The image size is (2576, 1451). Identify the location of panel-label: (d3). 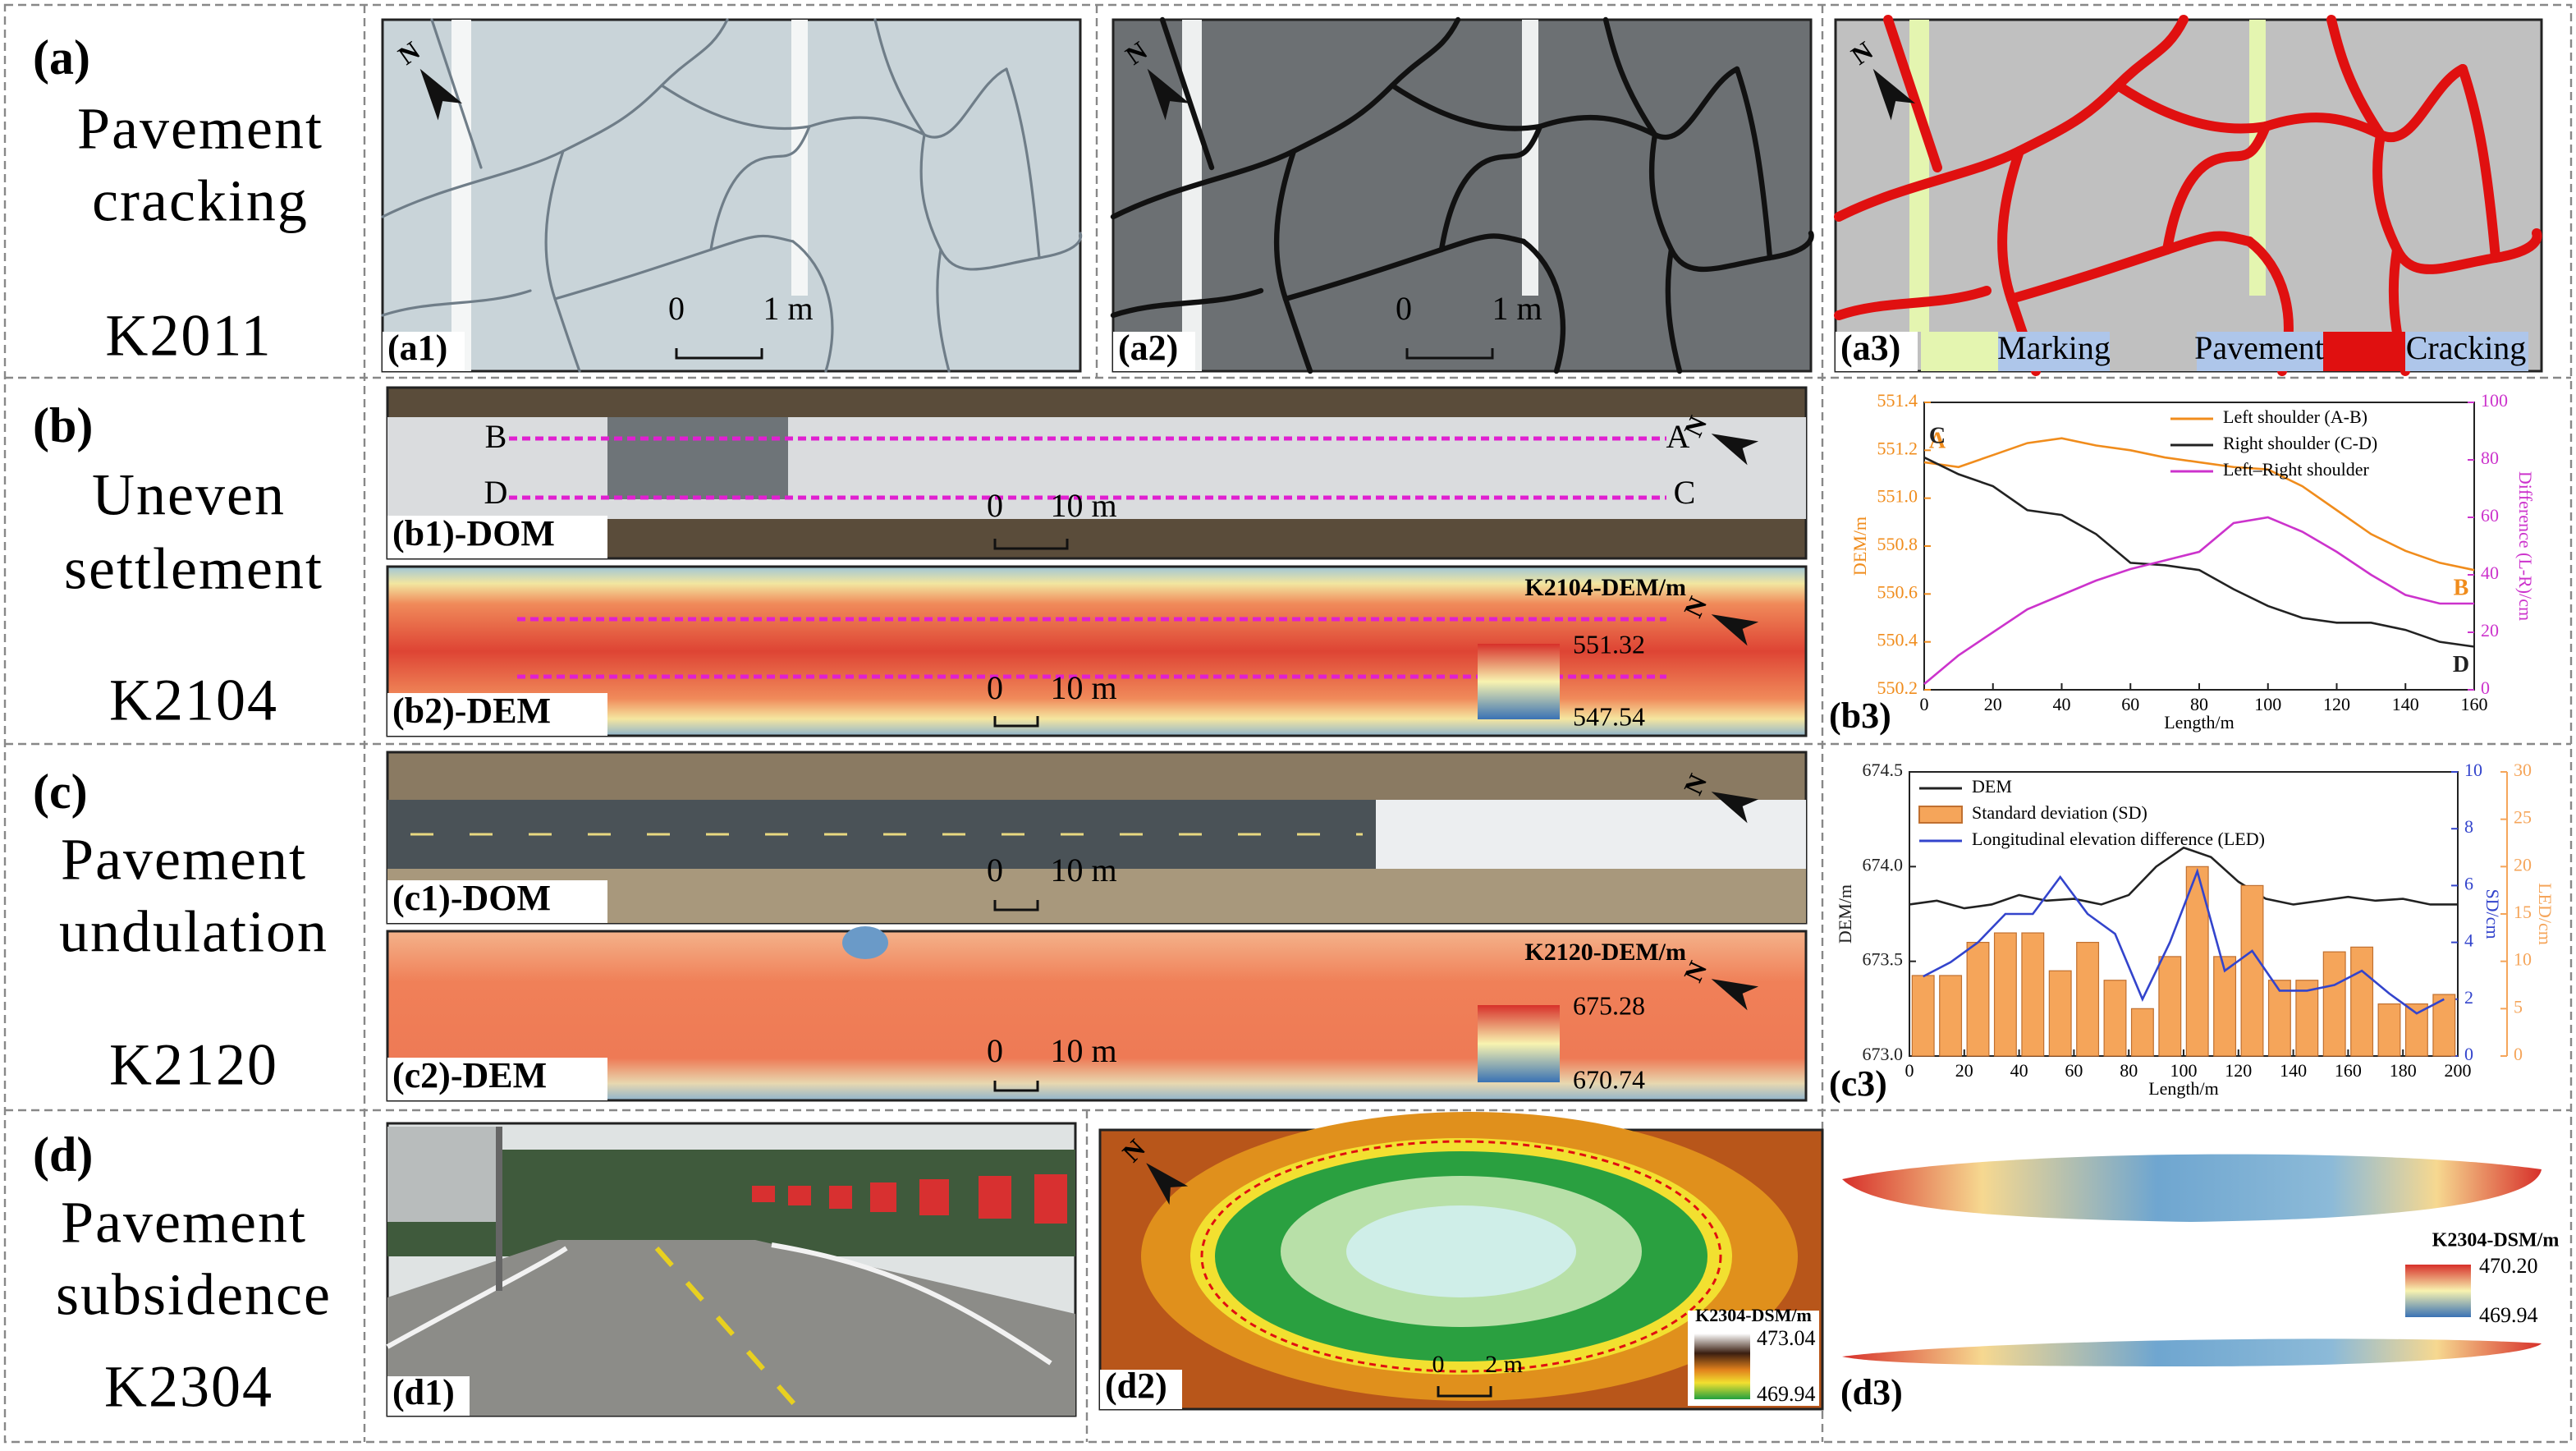
(1871, 1392).